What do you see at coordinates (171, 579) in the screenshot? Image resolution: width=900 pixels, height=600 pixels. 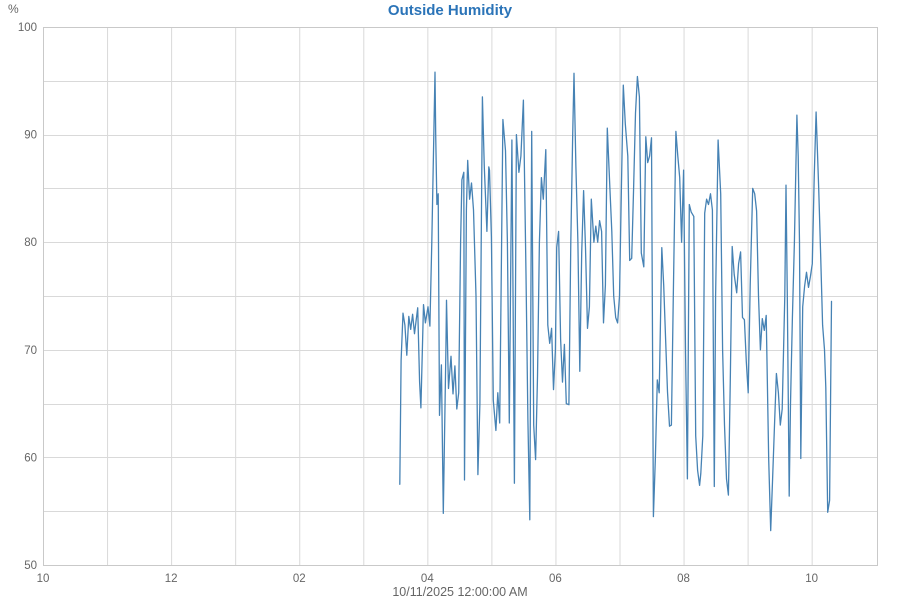 I see `x-tick-label: 12` at bounding box center [171, 579].